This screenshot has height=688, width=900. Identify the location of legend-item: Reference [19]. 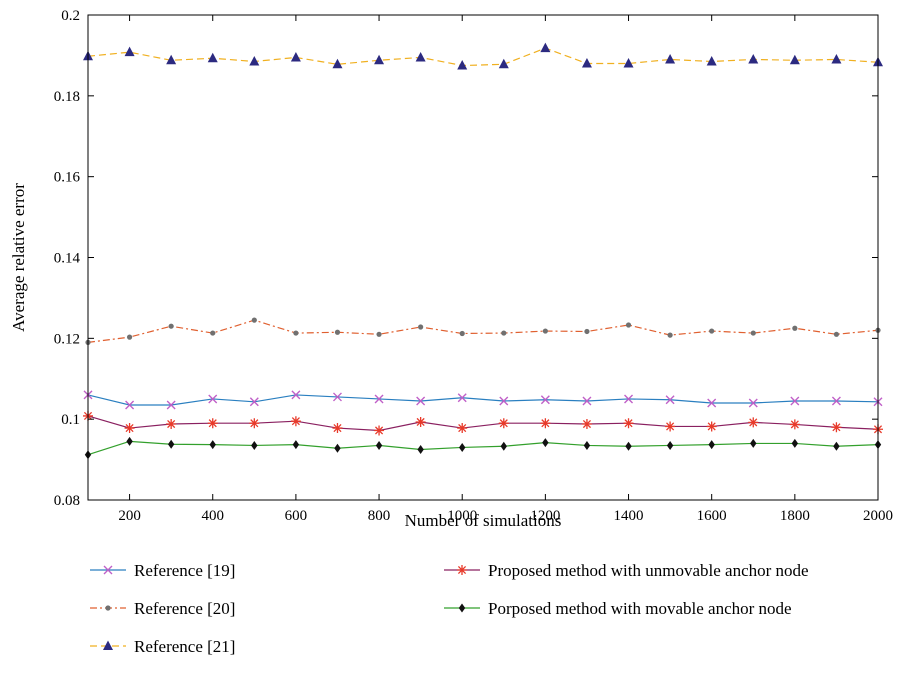
(162, 570).